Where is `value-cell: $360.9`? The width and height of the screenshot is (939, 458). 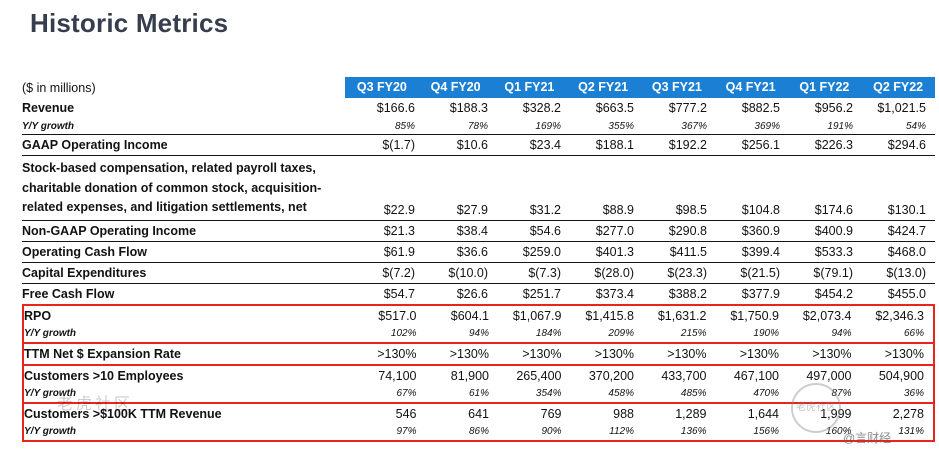 value-cell: $360.9 is located at coordinates (760, 230).